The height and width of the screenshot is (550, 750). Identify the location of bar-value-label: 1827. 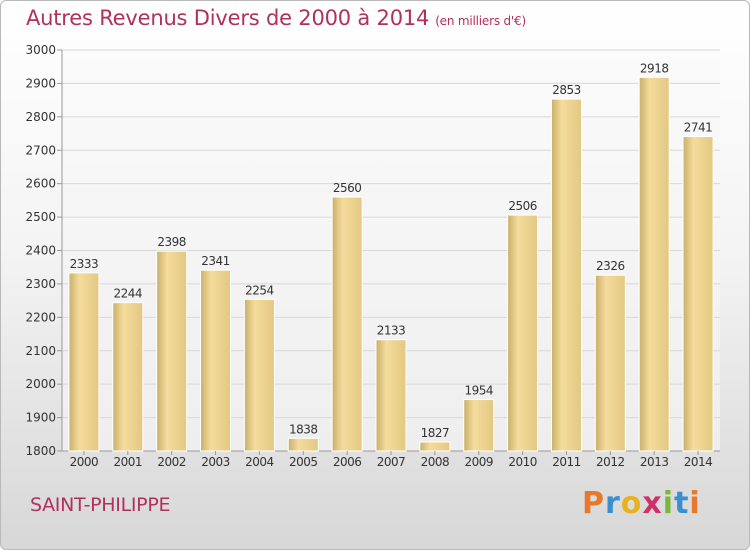
(435, 433).